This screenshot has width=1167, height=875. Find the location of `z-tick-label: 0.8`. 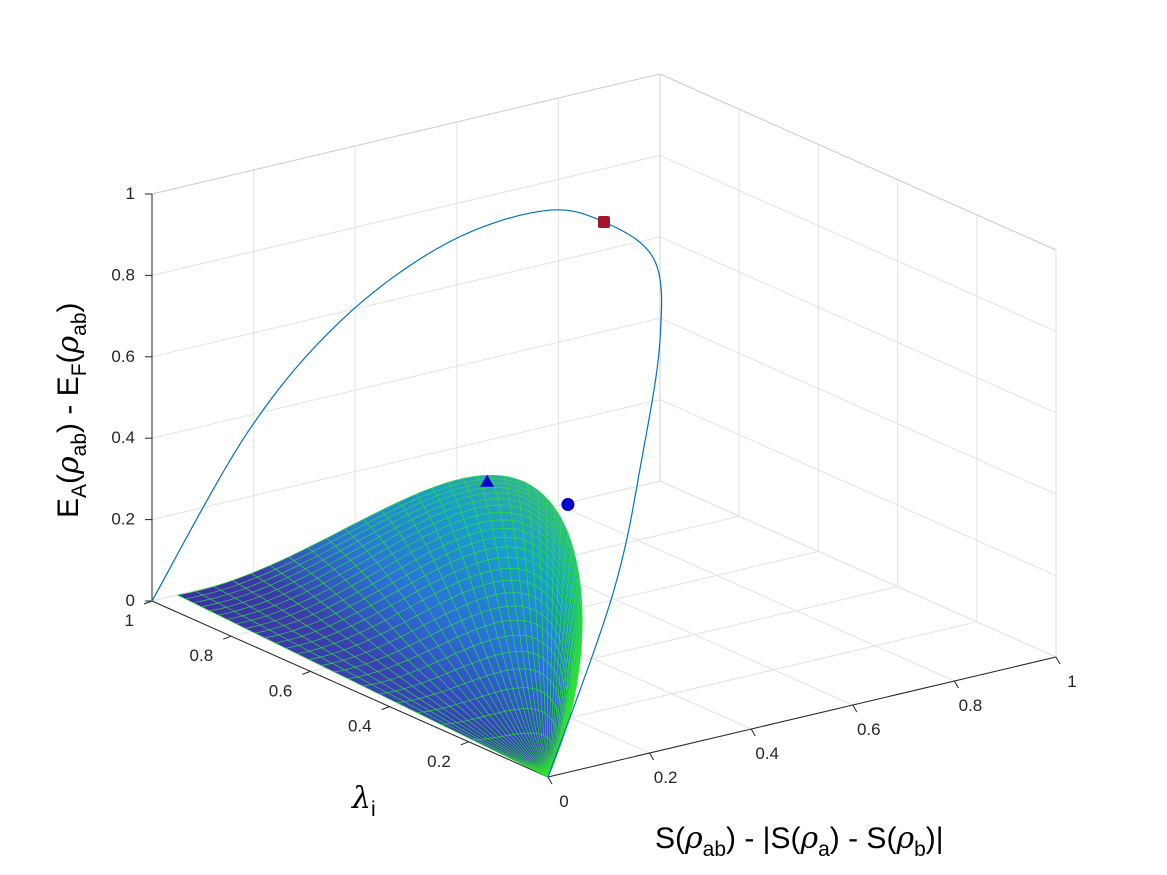

z-tick-label: 0.8 is located at coordinates (123, 274).